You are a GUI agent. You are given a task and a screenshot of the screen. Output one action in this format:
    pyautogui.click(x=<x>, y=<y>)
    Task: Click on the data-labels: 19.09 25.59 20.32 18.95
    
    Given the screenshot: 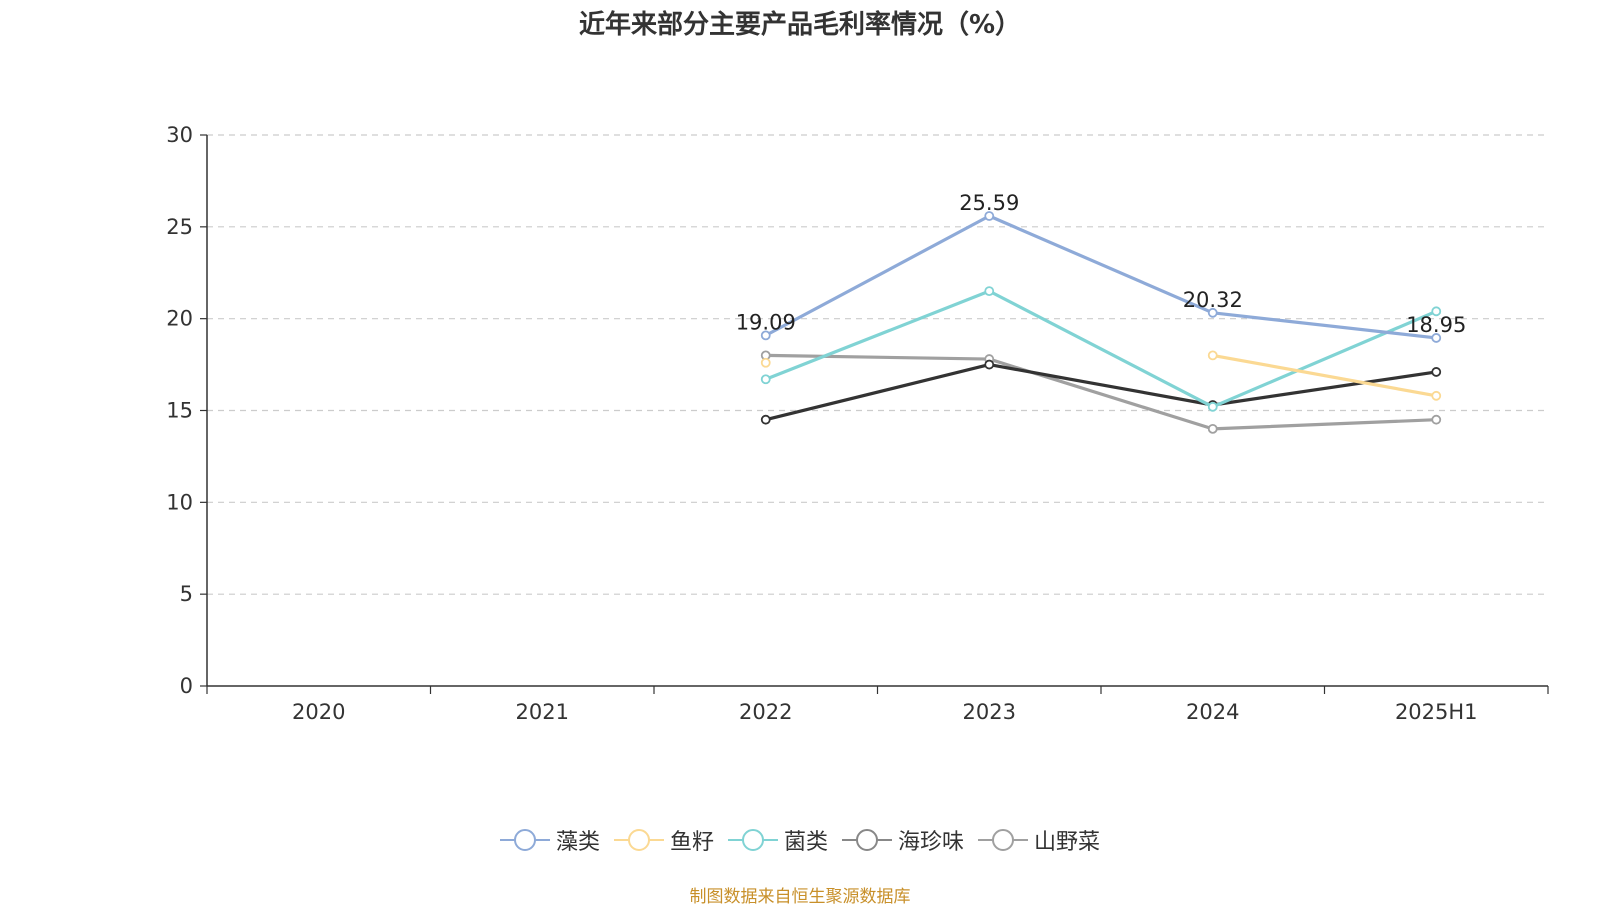 What is the action you would take?
    pyautogui.click(x=1101, y=264)
    